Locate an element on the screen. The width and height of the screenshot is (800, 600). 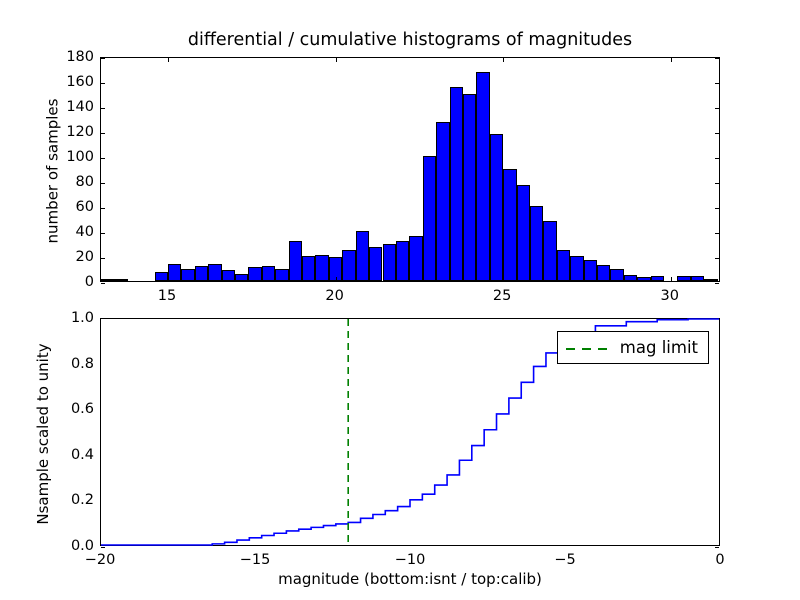
x-tick-label: −20 is located at coordinates (100, 560).